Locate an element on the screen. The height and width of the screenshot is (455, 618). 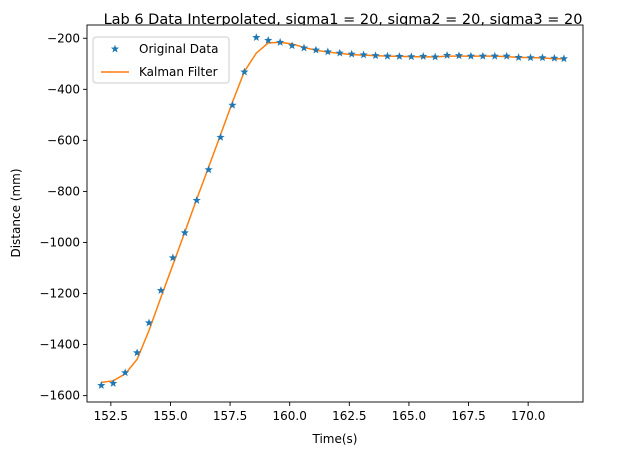
y-tick-label: −1200 is located at coordinates (59, 294).